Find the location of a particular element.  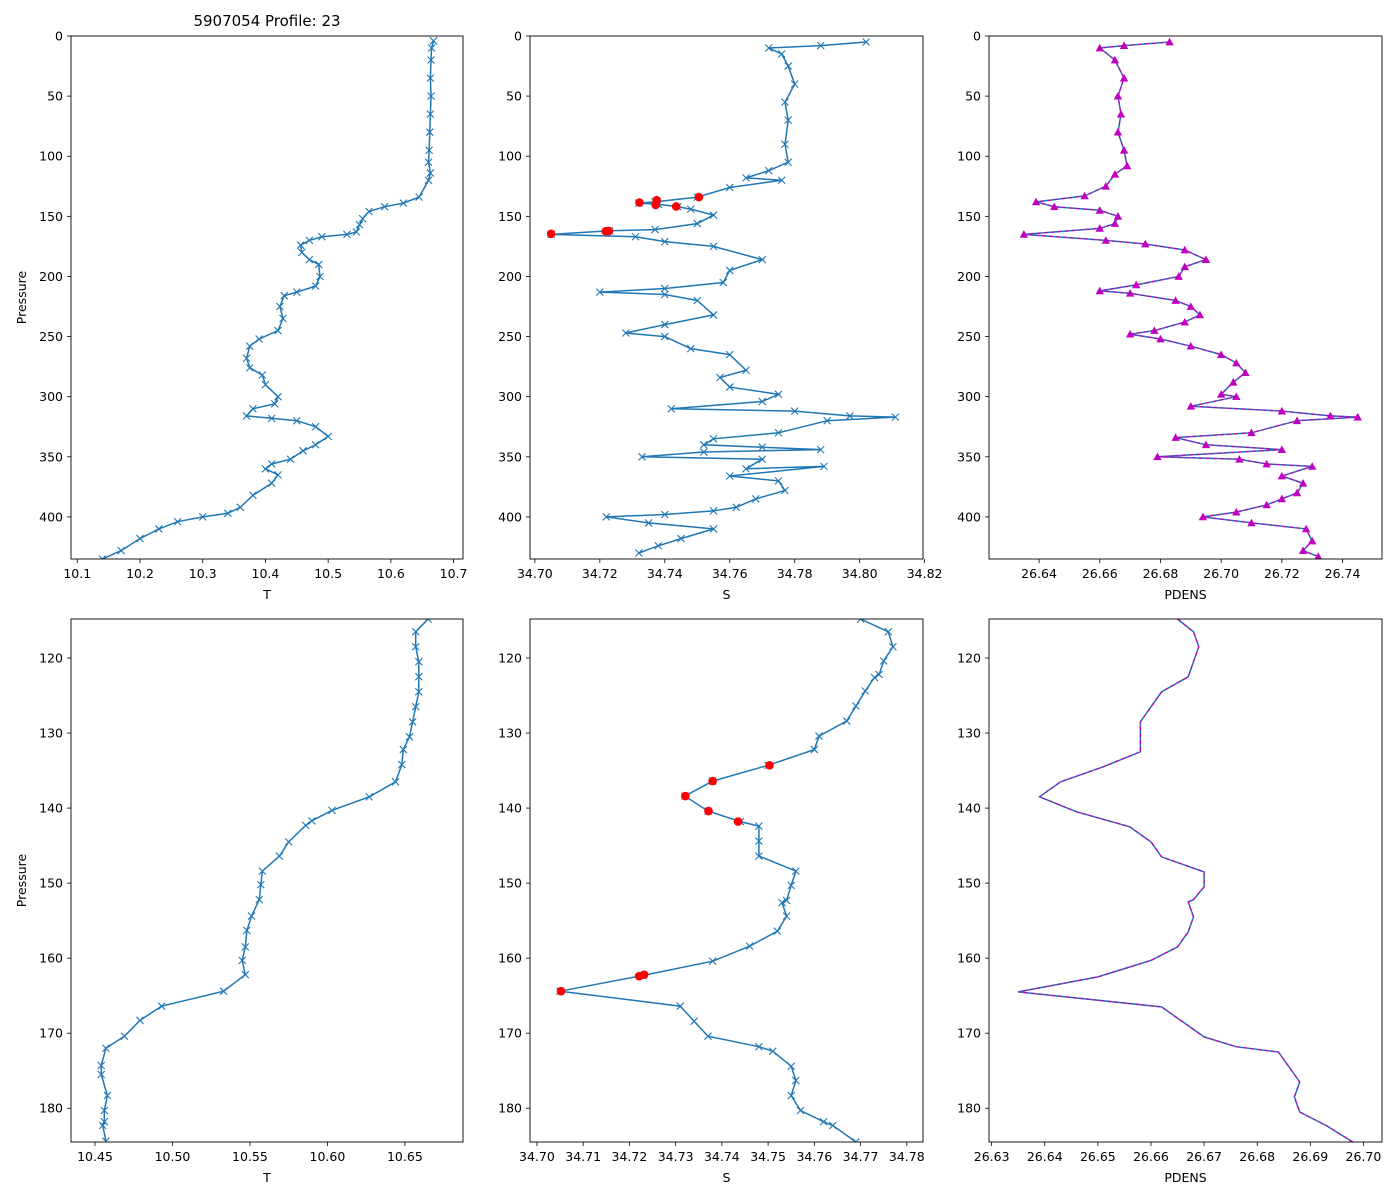

top_S-ytick-label: 400 is located at coordinates (510, 516).